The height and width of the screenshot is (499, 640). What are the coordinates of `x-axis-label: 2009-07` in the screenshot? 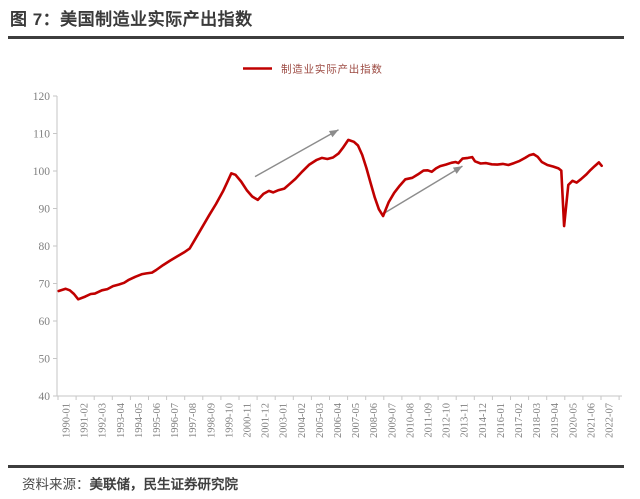 It's located at (392, 420).